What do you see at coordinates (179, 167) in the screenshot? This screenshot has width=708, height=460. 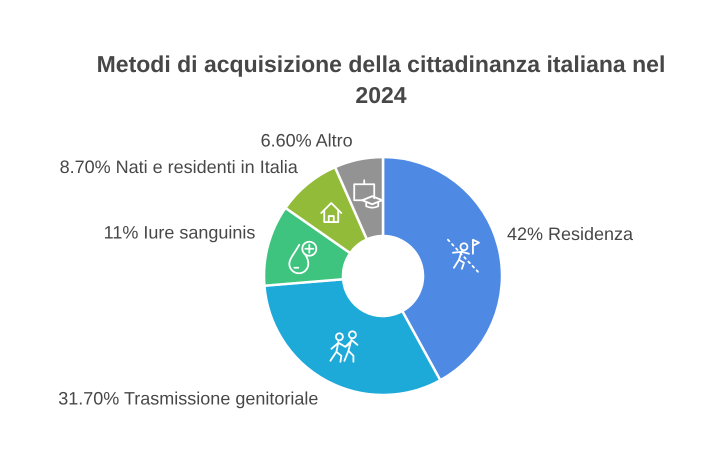 I see `slice-label: 8.70% Nati e residenti in Italia` at bounding box center [179, 167].